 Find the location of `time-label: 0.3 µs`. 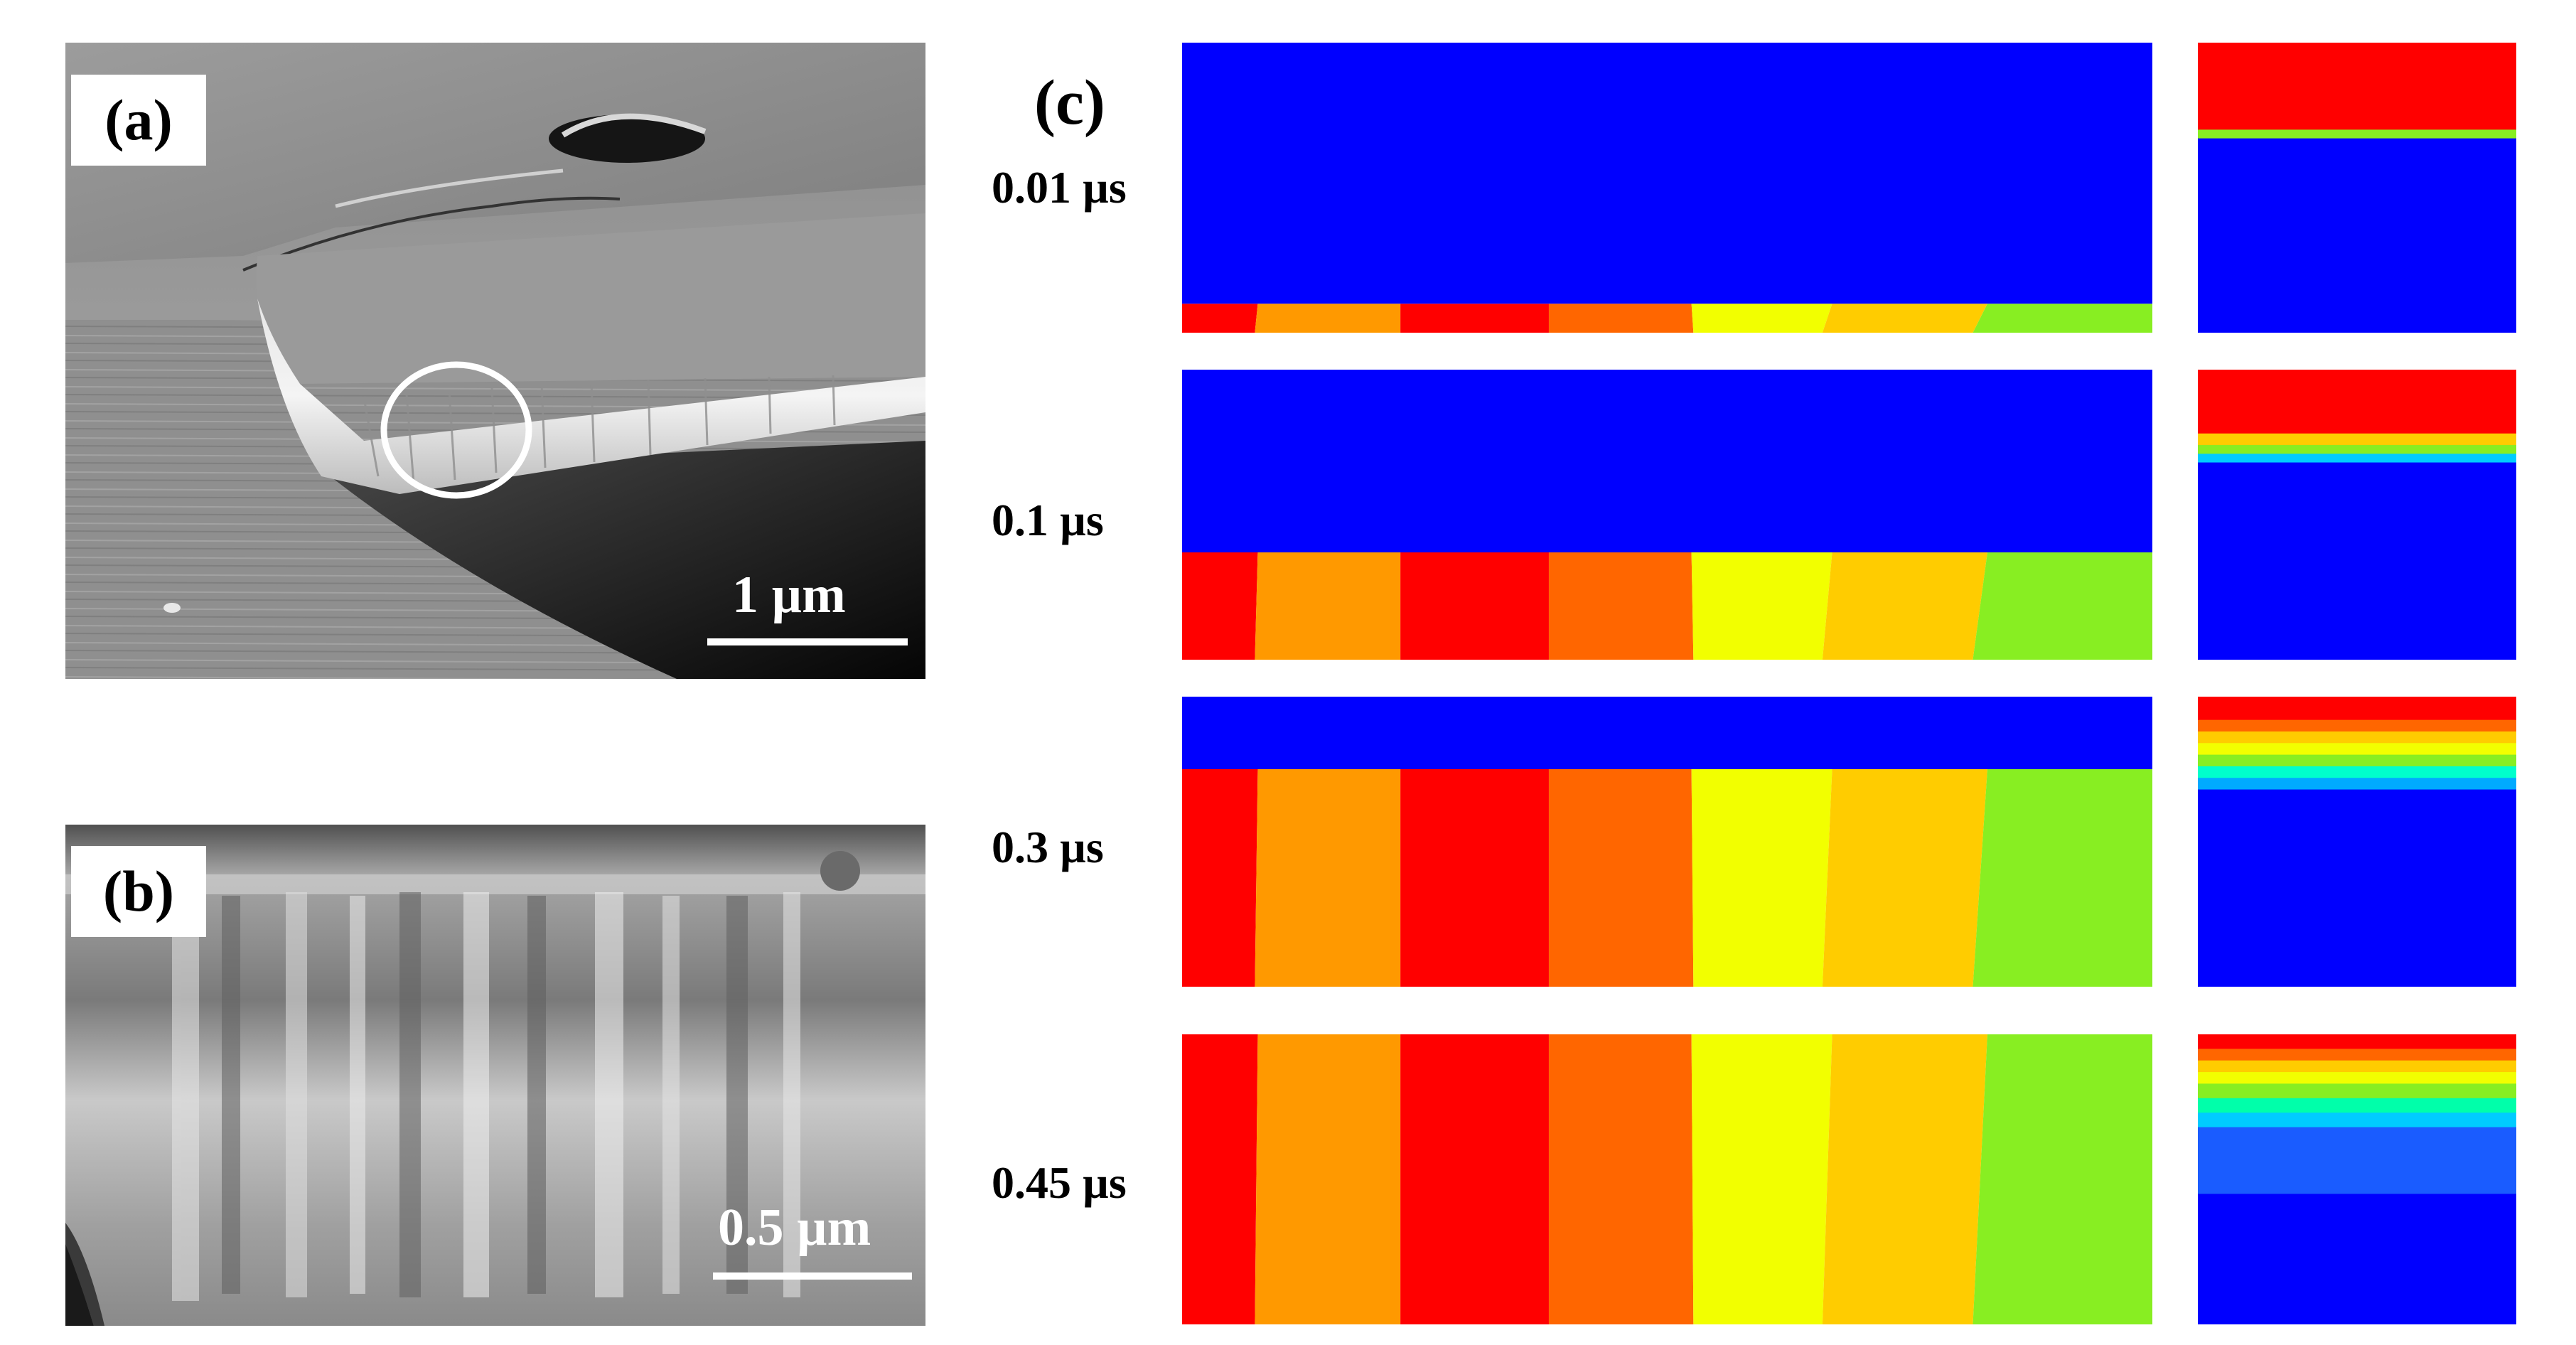

time-label: 0.3 µs is located at coordinates (1048, 847).